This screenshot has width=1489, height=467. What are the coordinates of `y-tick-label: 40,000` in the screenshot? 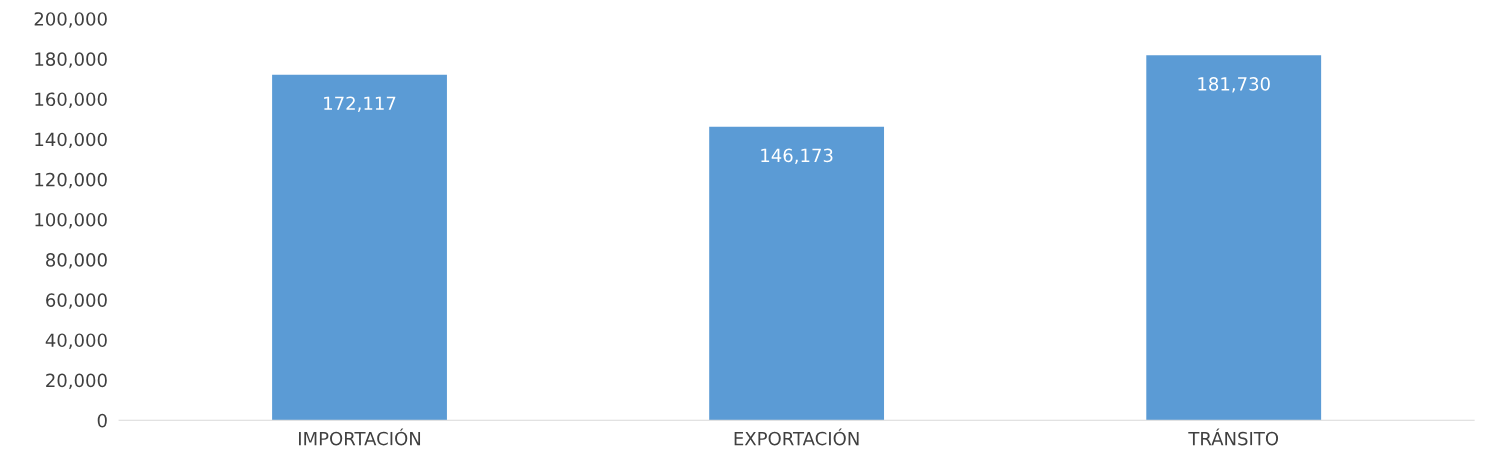 It's located at (76, 341).